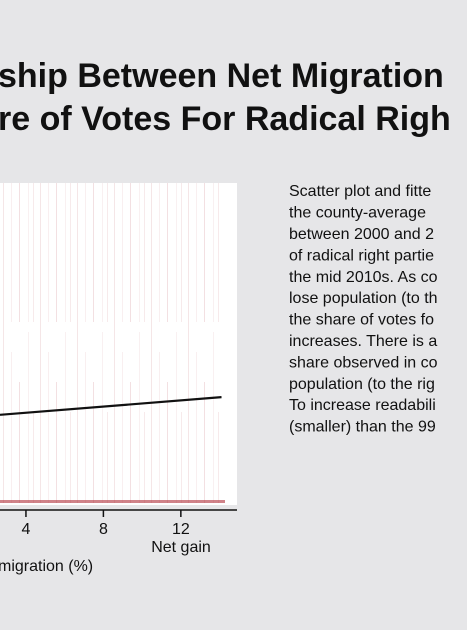 The image size is (467, 630). Describe the element at coordinates (362, 405) in the screenshot. I see `description-line: To increase readabili` at that location.